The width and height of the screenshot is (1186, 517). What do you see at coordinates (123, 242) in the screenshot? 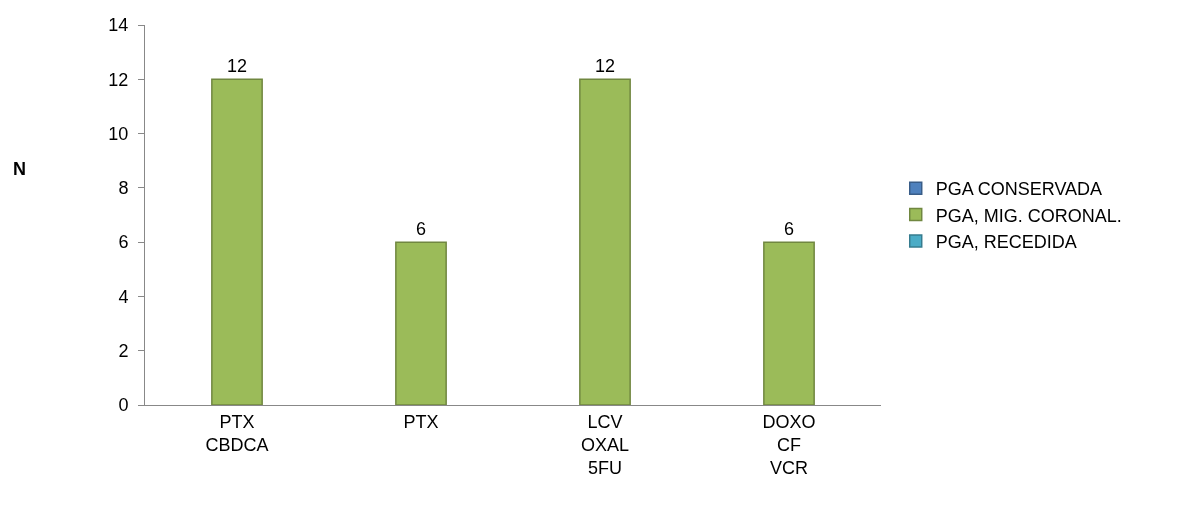
I see `y-tick-label: 6` at bounding box center [123, 242].